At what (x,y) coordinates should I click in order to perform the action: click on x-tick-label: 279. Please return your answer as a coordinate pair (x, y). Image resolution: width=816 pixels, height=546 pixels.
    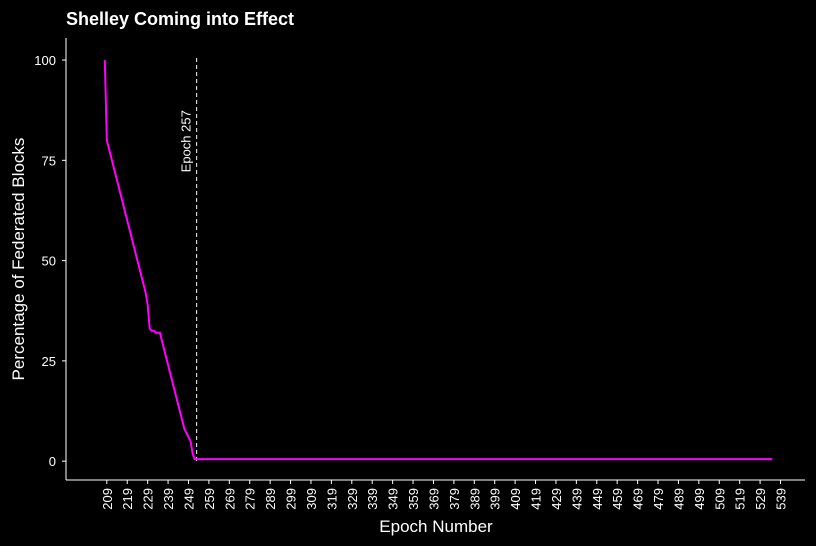
    Looking at the image, I should click on (250, 499).